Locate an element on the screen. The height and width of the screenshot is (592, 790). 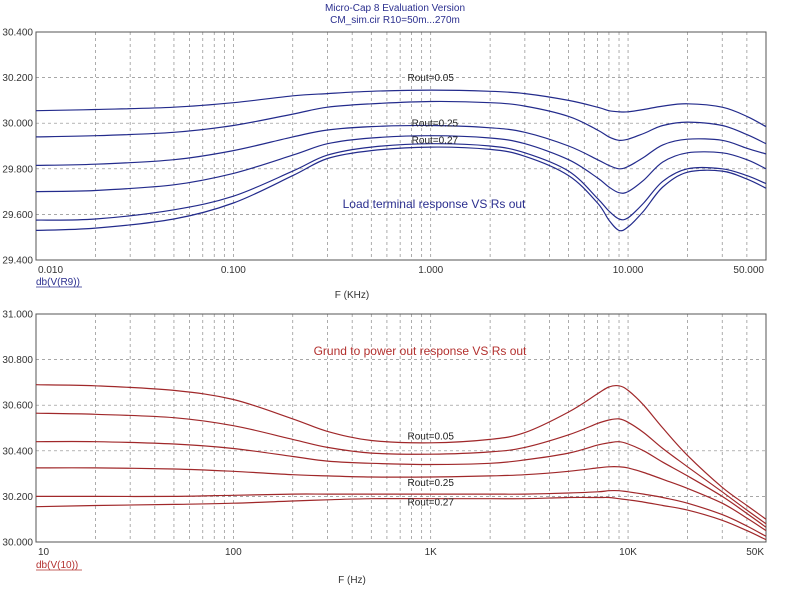
bottom-y-tick-label: 30.600 is located at coordinates (17, 406).